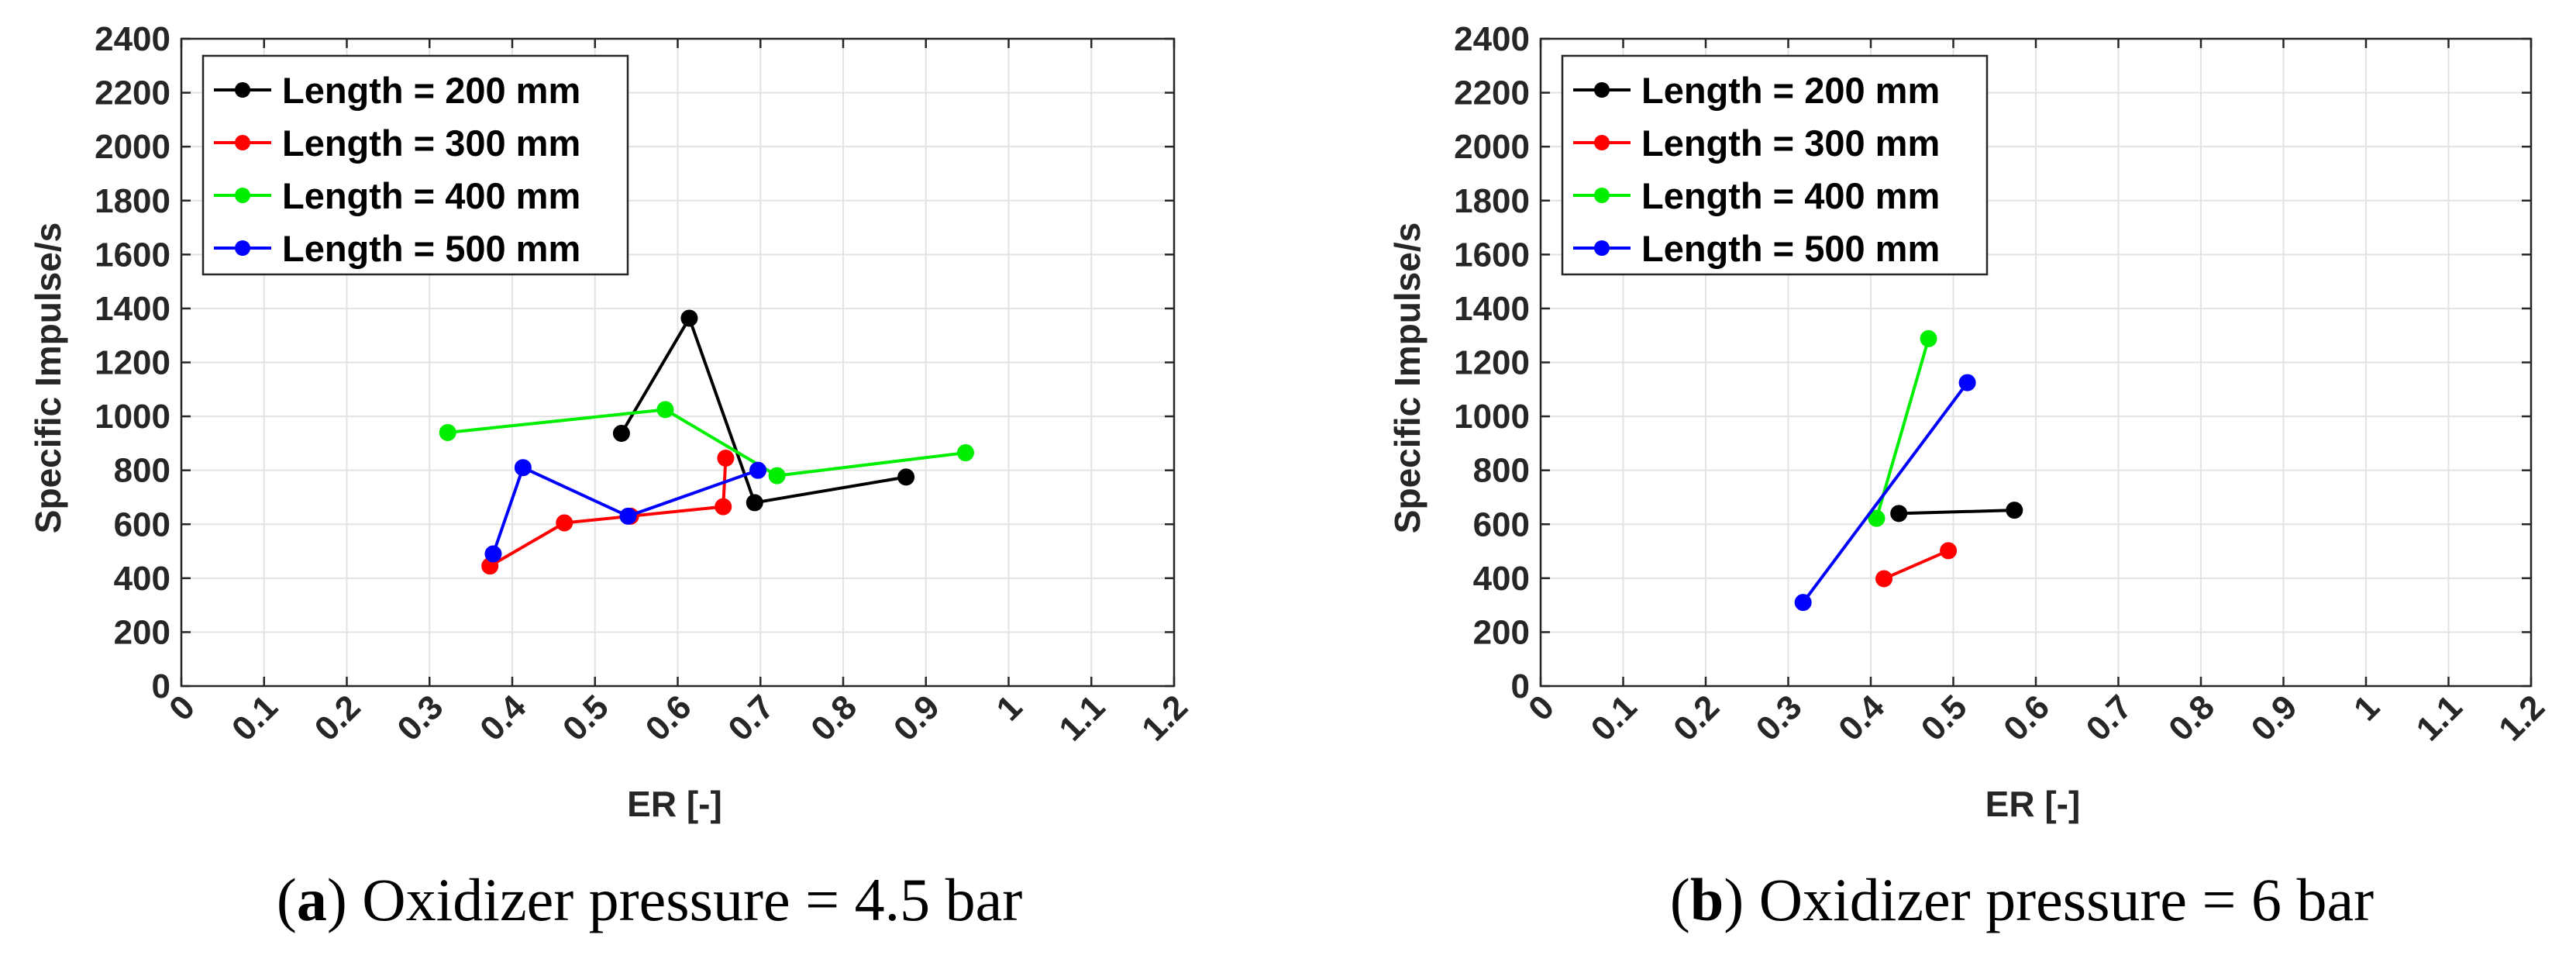 This screenshot has height=976, width=2576. What do you see at coordinates (1707, 899) in the screenshot?
I see `caption-letter: b` at bounding box center [1707, 899].